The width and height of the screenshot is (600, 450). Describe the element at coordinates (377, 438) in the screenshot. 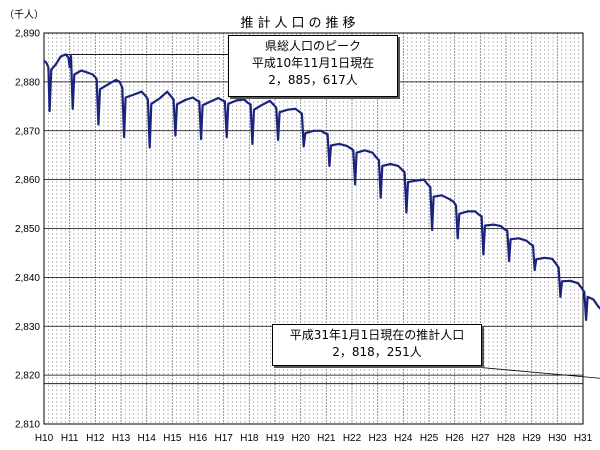

I see `x-tick-label: H23` at that location.